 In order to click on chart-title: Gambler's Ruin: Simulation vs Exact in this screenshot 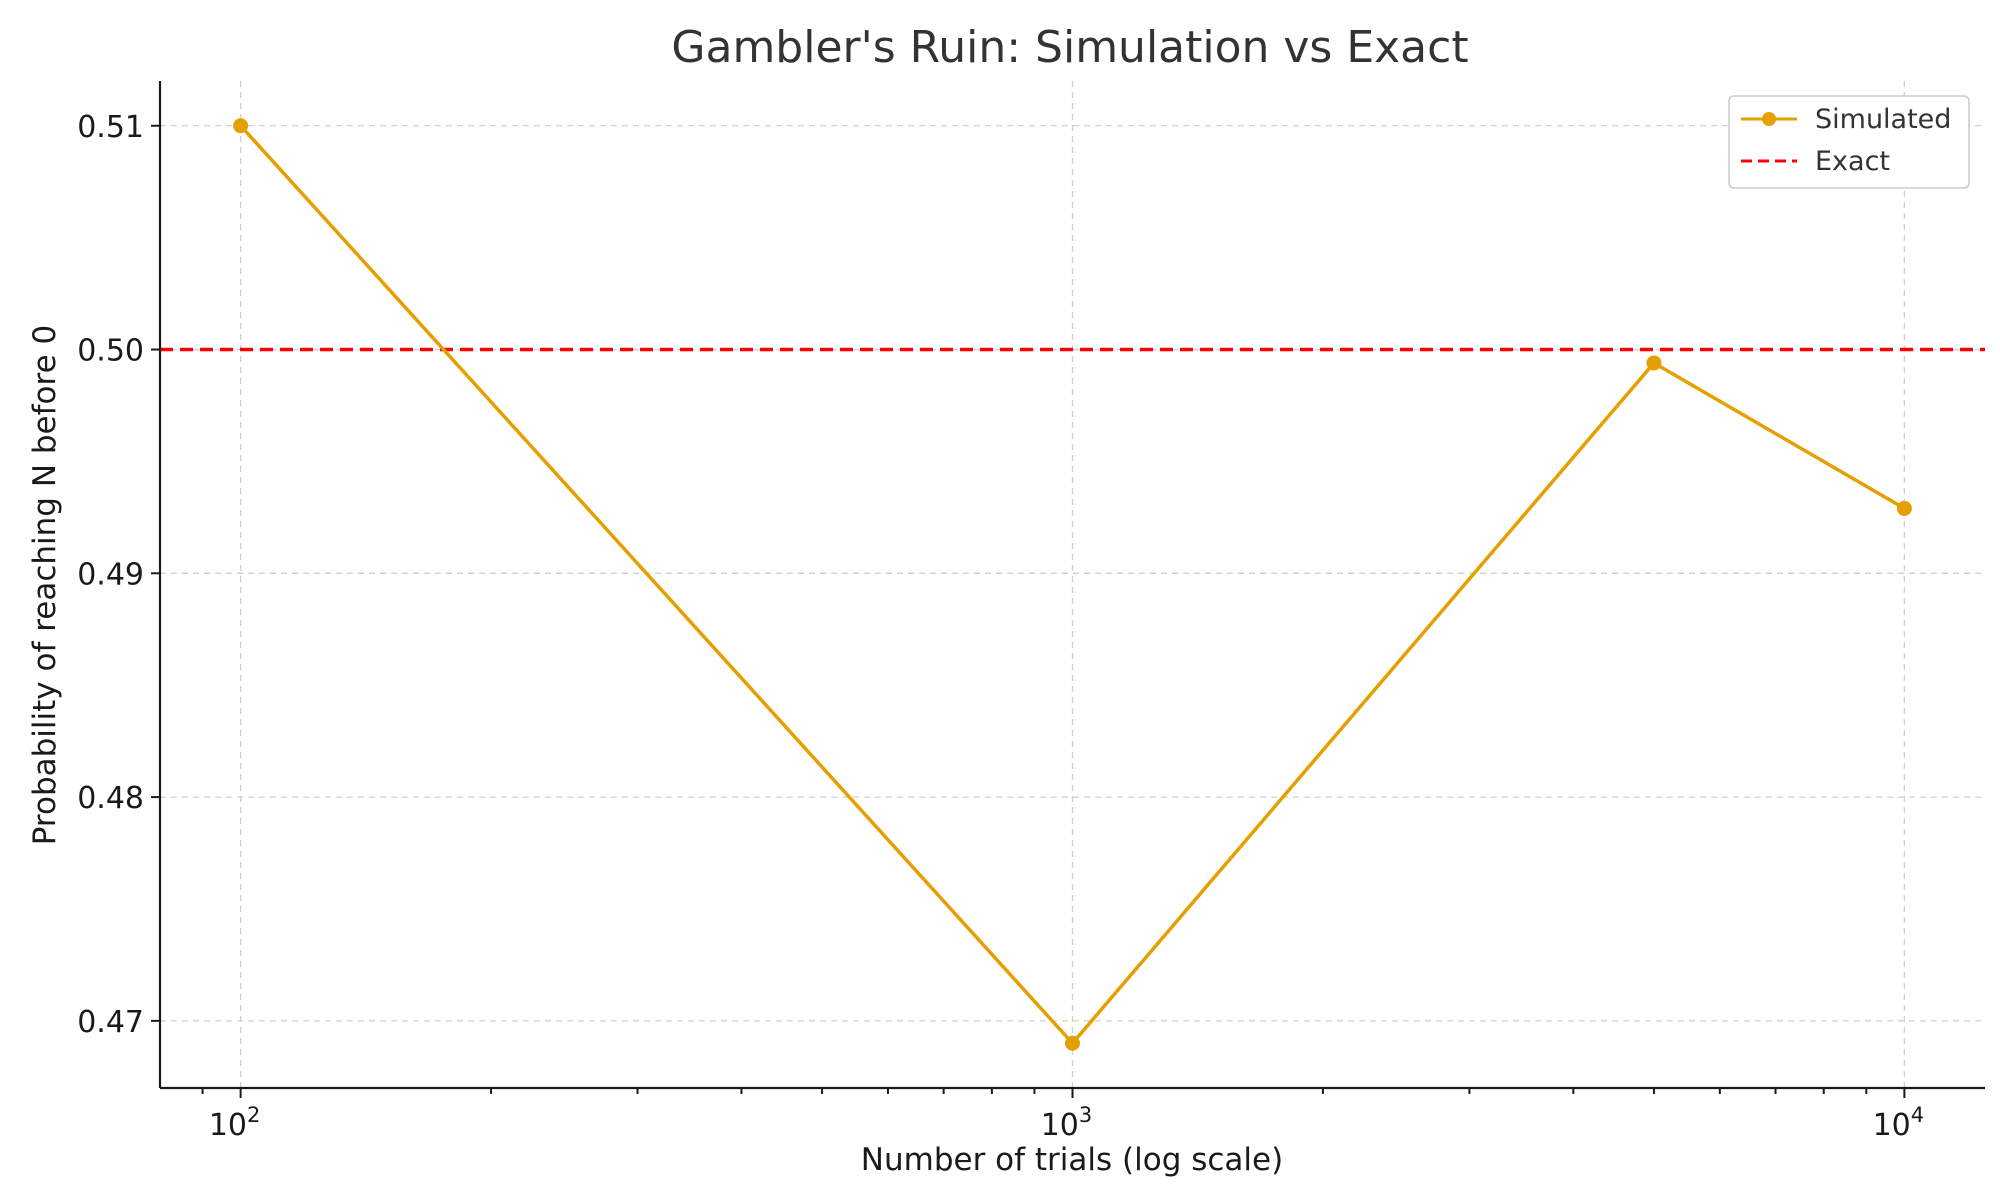, I will do `click(1069, 47)`.